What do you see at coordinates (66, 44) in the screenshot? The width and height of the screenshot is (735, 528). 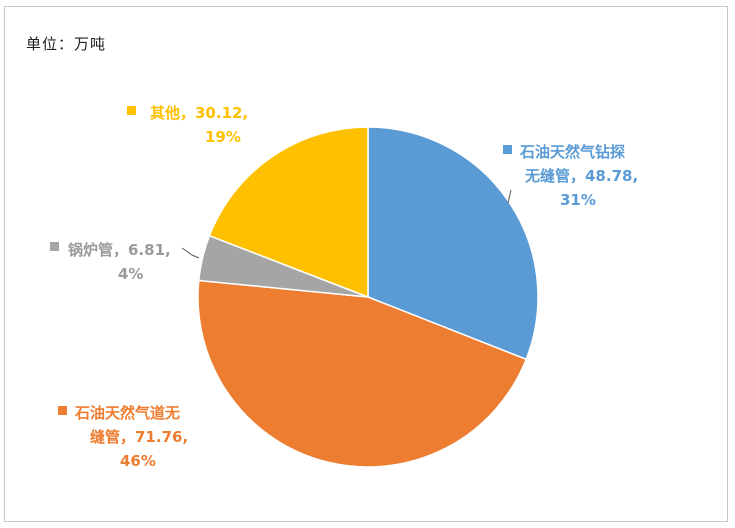 I see `unit-label: 单位：万吨` at bounding box center [66, 44].